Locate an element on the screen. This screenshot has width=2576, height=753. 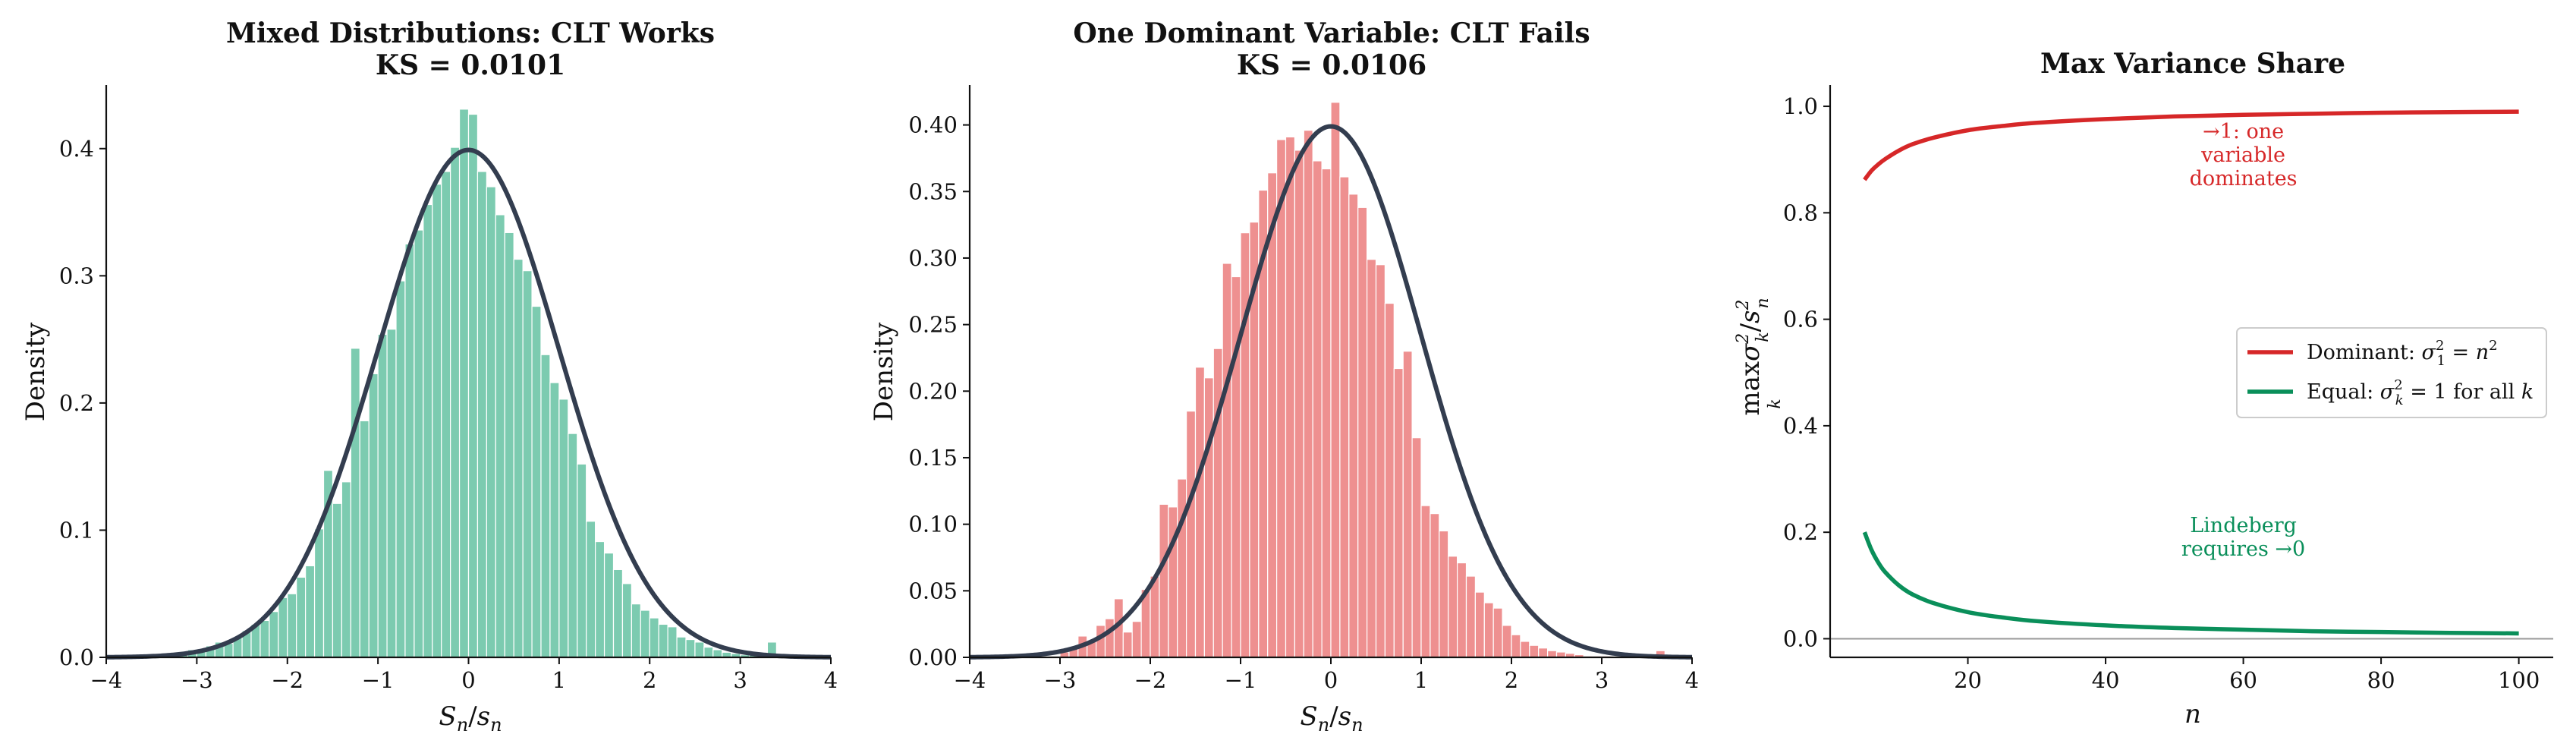
series-line-dominant is located at coordinates (2191, 145).